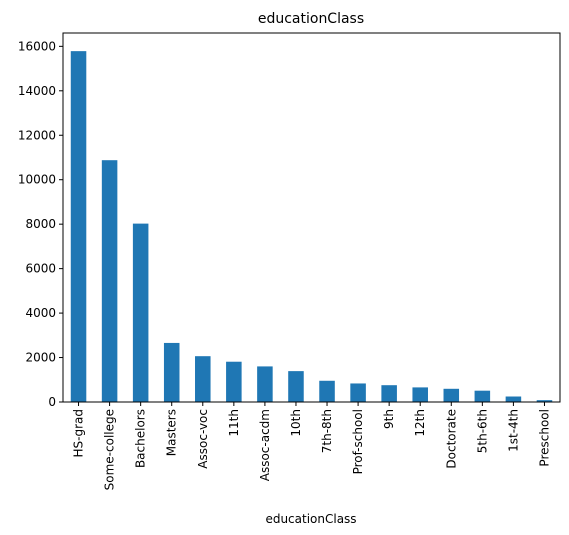 The image size is (569, 535). Describe the element at coordinates (40, 313) in the screenshot. I see `y-tick-label: 4000` at that location.